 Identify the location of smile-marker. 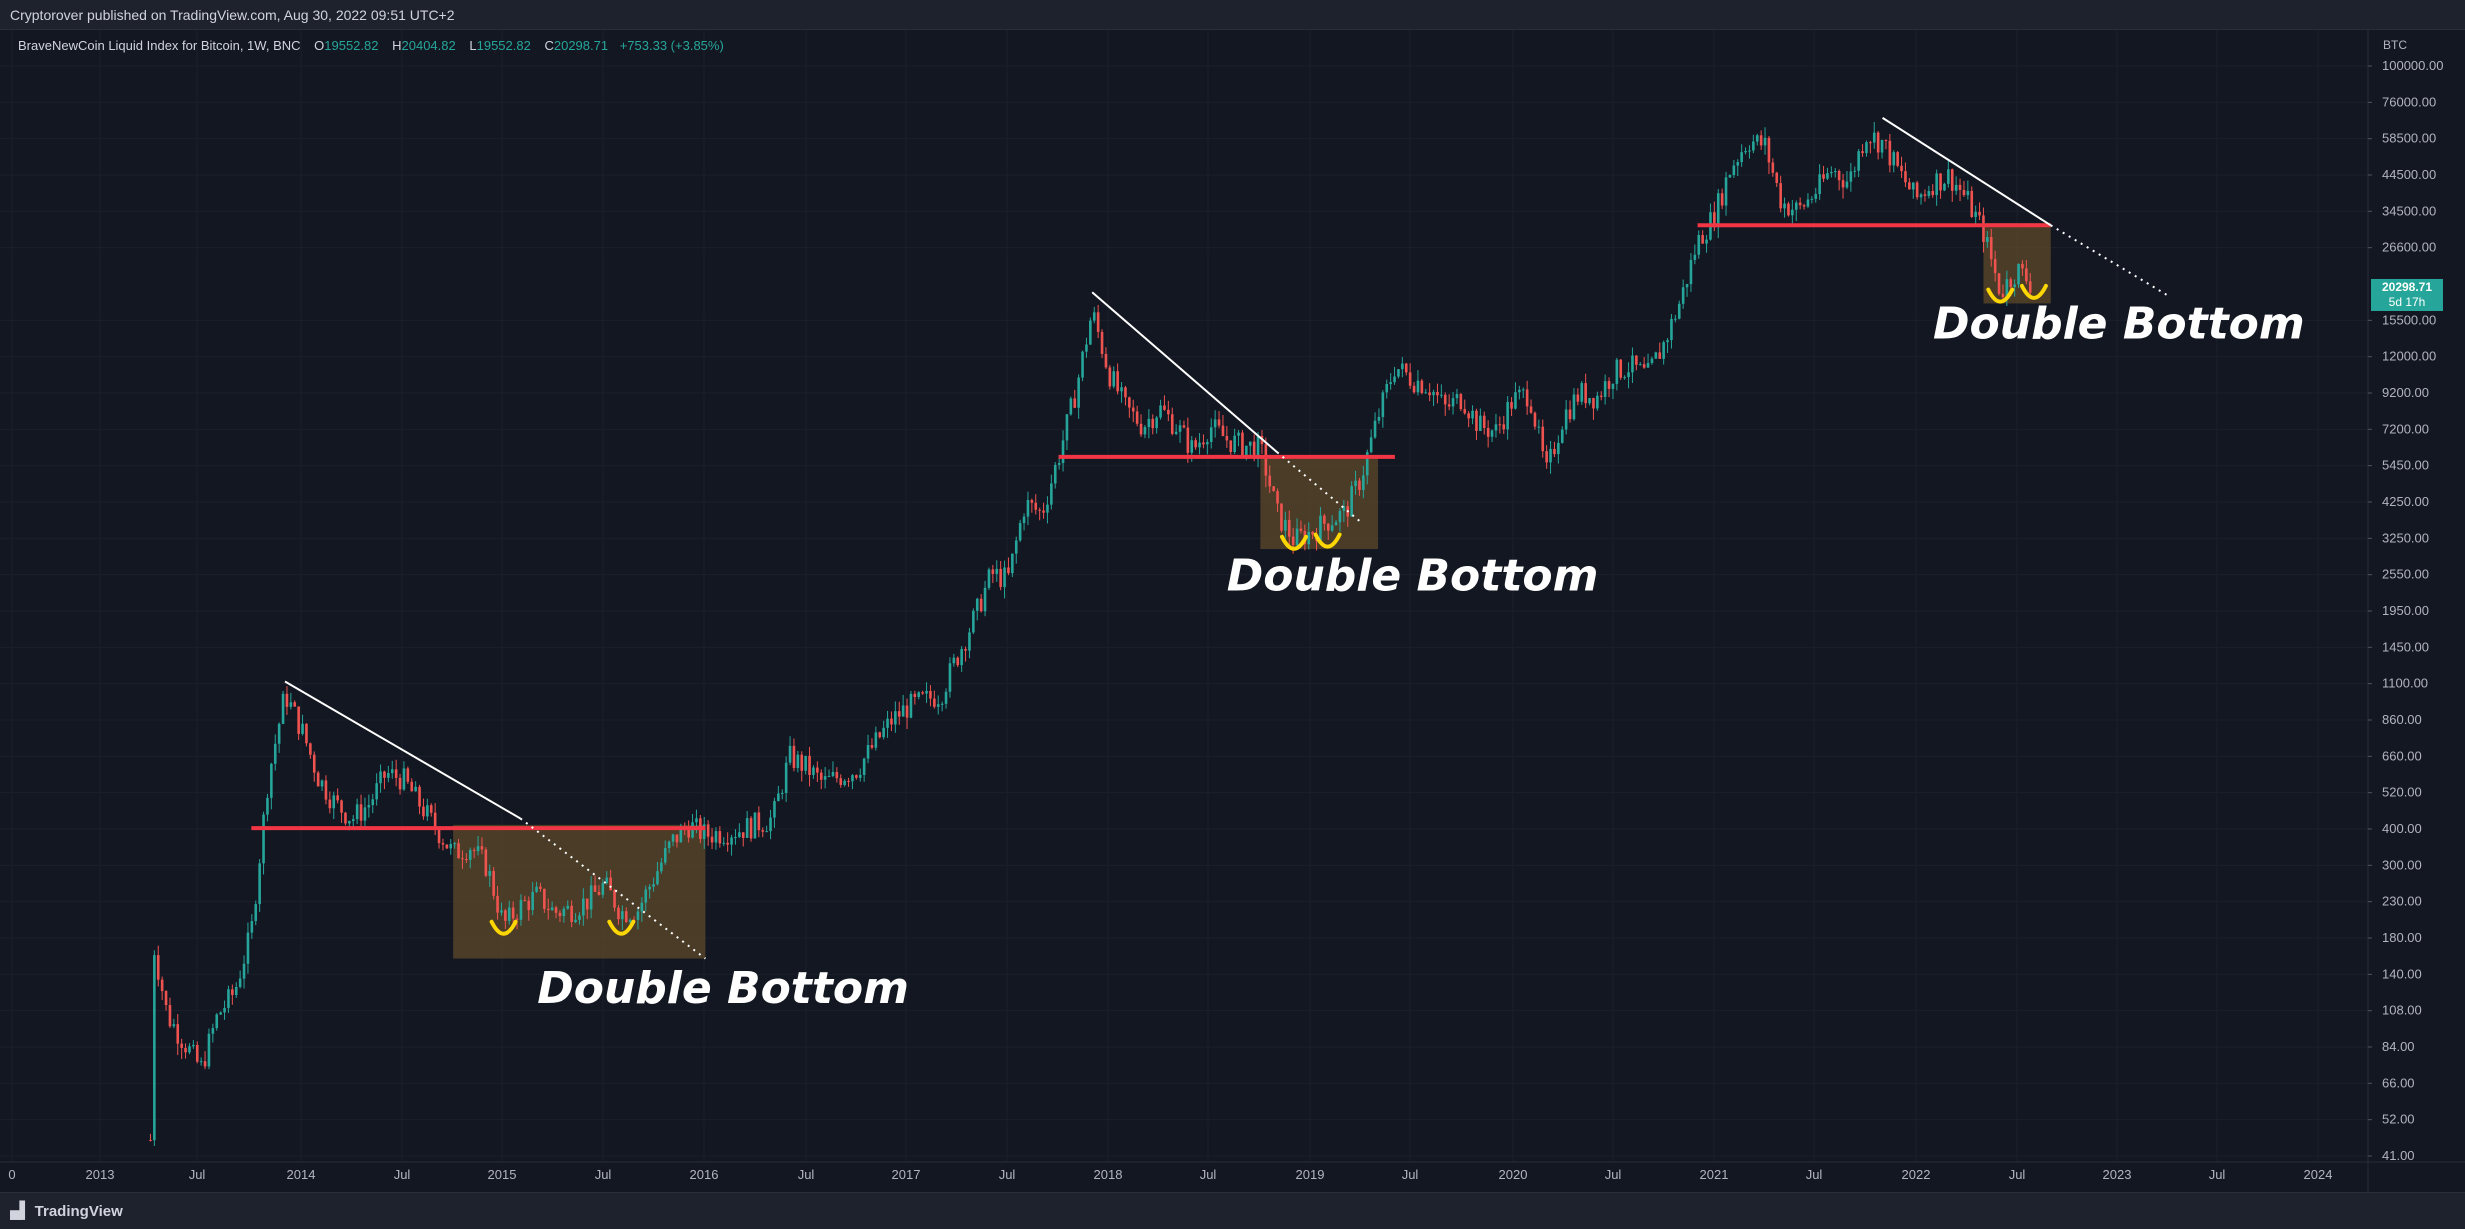
(1293, 542).